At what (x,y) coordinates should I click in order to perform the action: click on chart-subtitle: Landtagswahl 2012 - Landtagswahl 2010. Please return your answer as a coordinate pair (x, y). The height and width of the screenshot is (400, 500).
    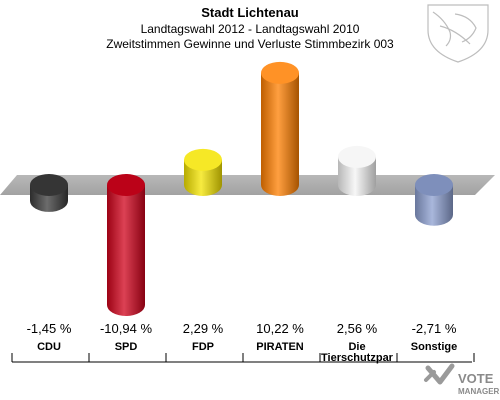
    Looking at the image, I should click on (250, 29).